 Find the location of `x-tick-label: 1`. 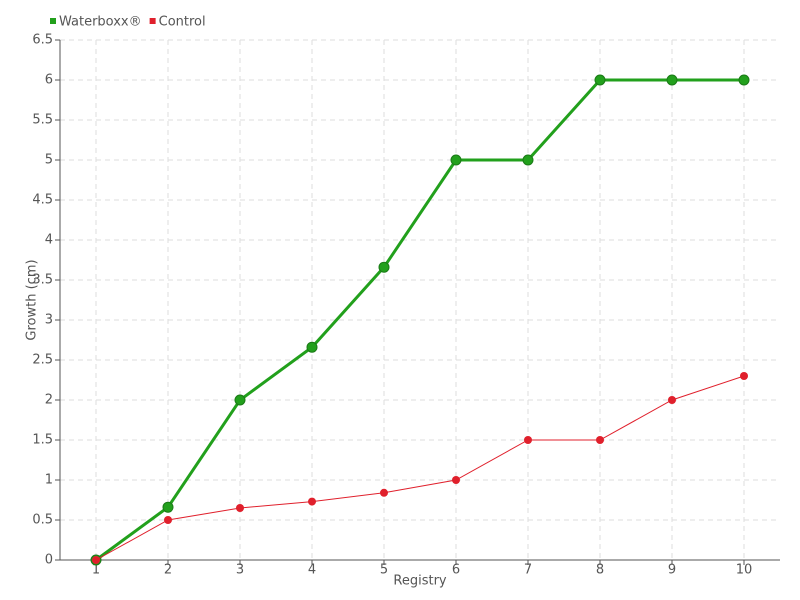

x-tick-label: 1 is located at coordinates (96, 570).